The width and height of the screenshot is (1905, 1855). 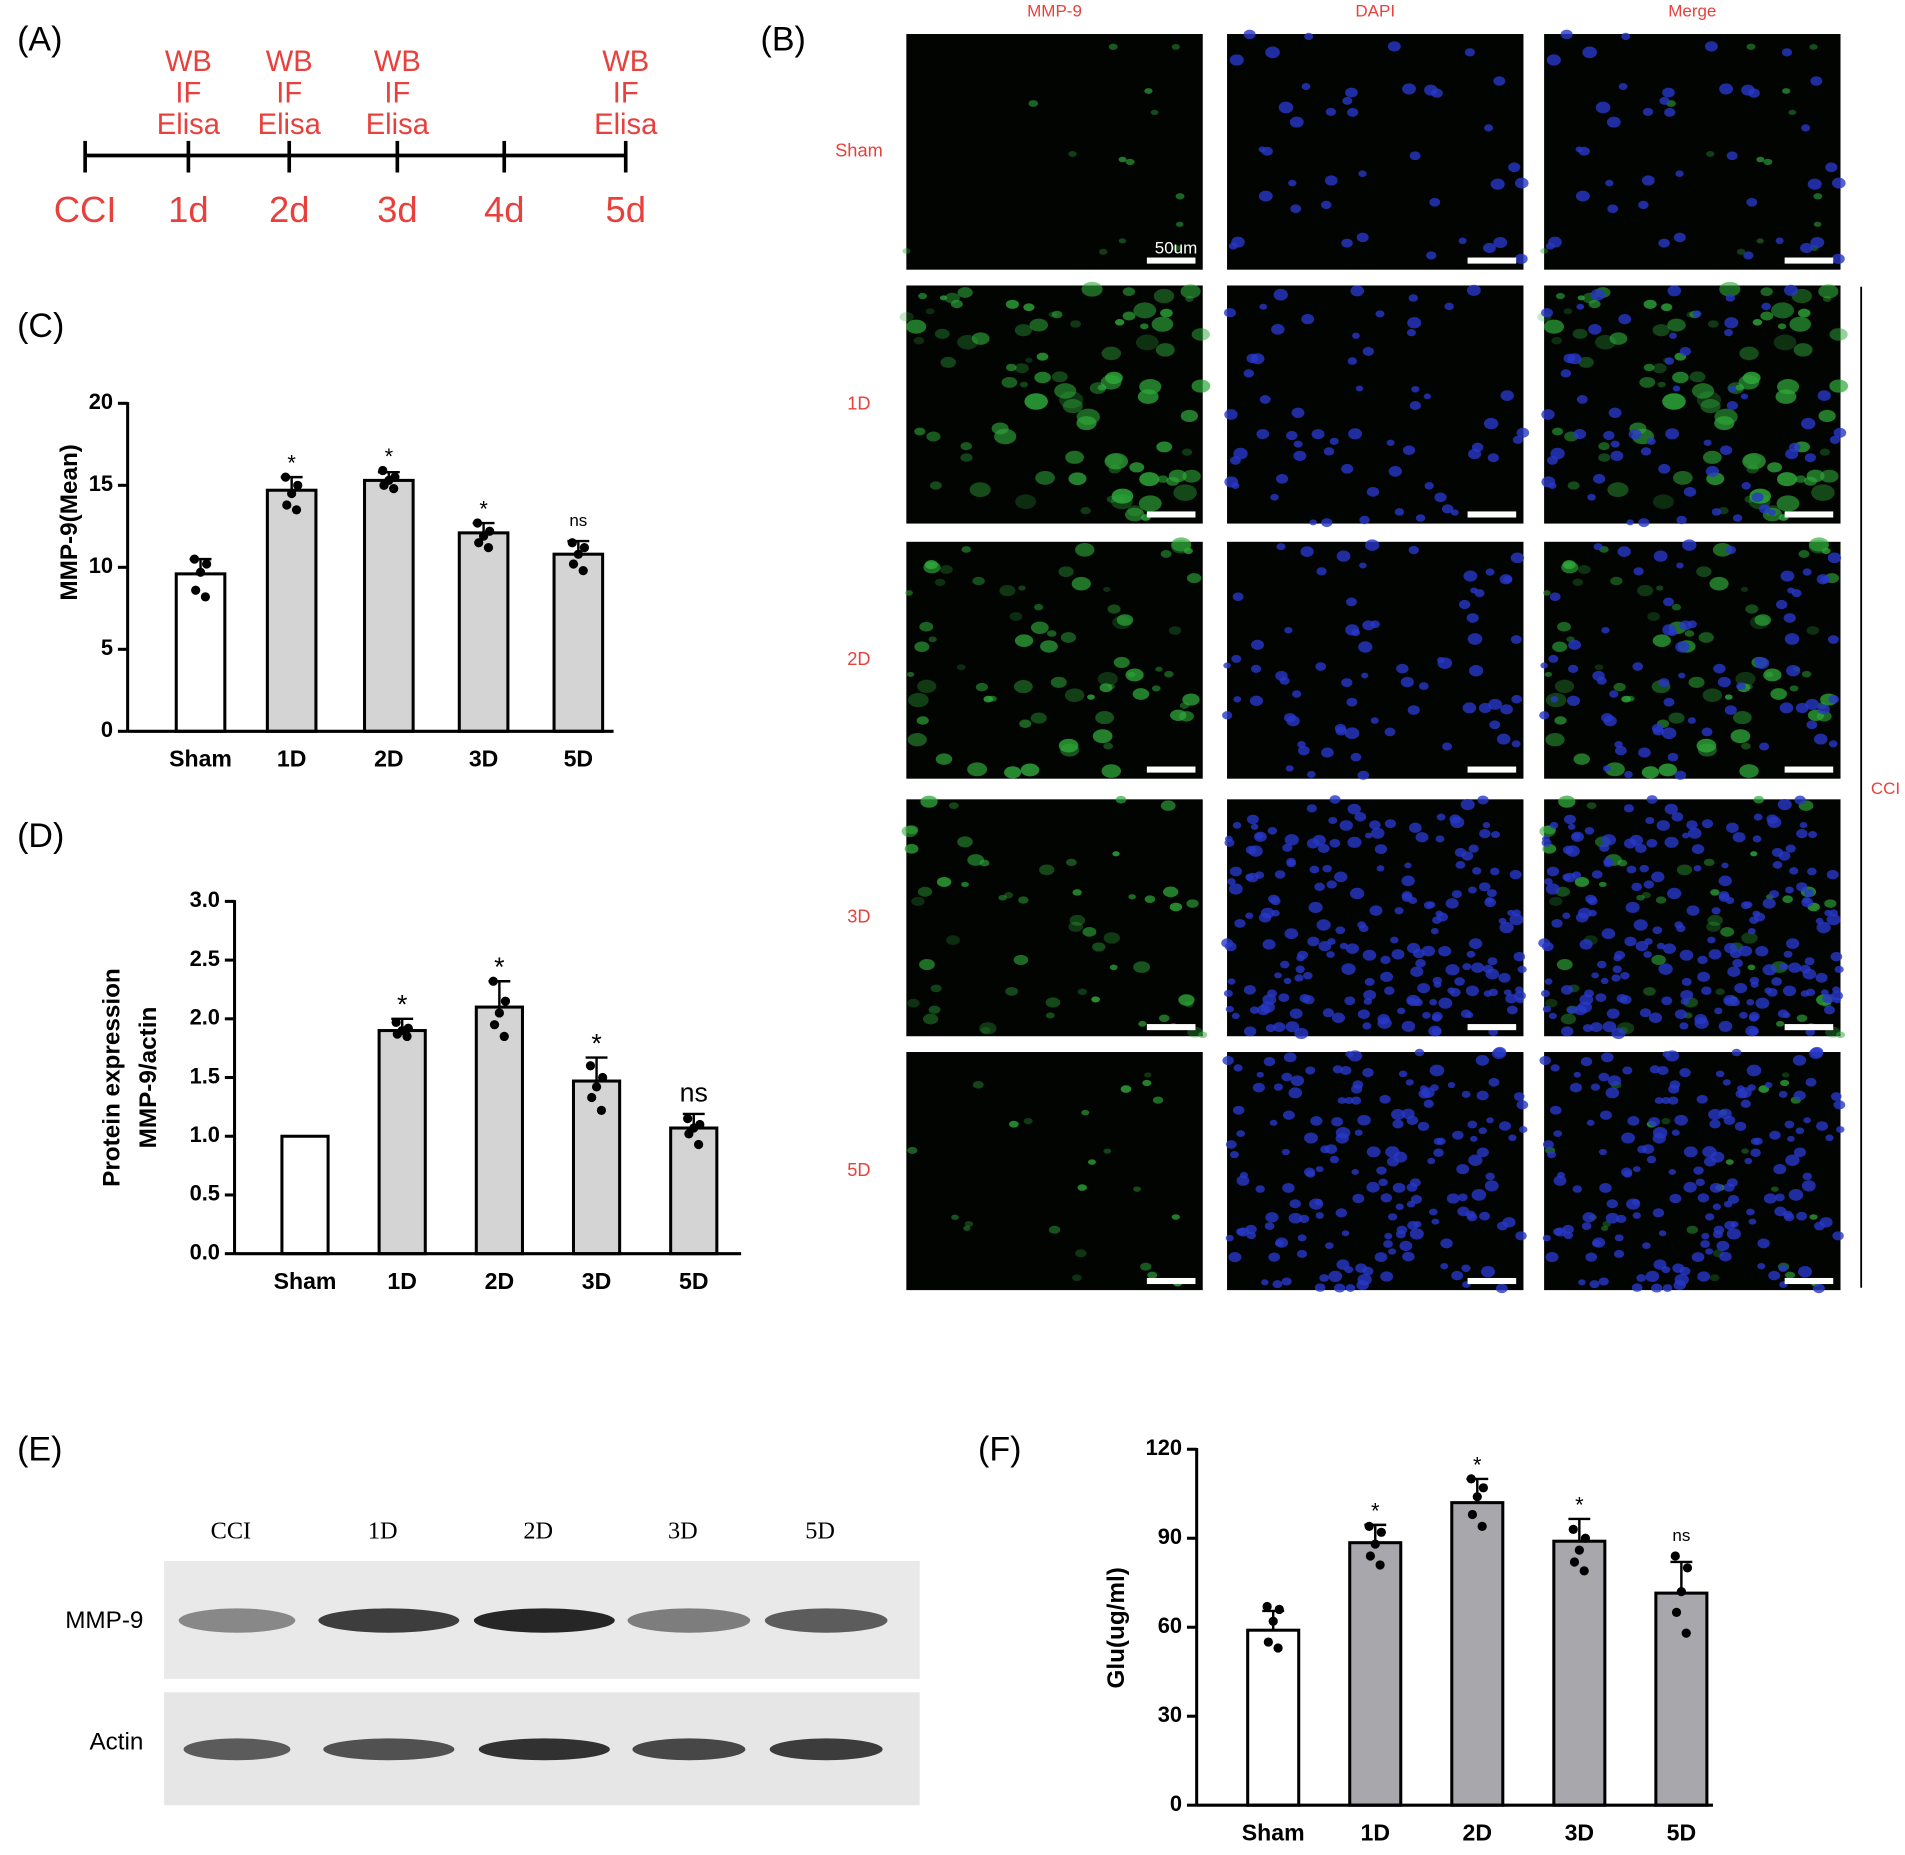 I want to click on y-tick-label: 60, so click(x=1170, y=1625).